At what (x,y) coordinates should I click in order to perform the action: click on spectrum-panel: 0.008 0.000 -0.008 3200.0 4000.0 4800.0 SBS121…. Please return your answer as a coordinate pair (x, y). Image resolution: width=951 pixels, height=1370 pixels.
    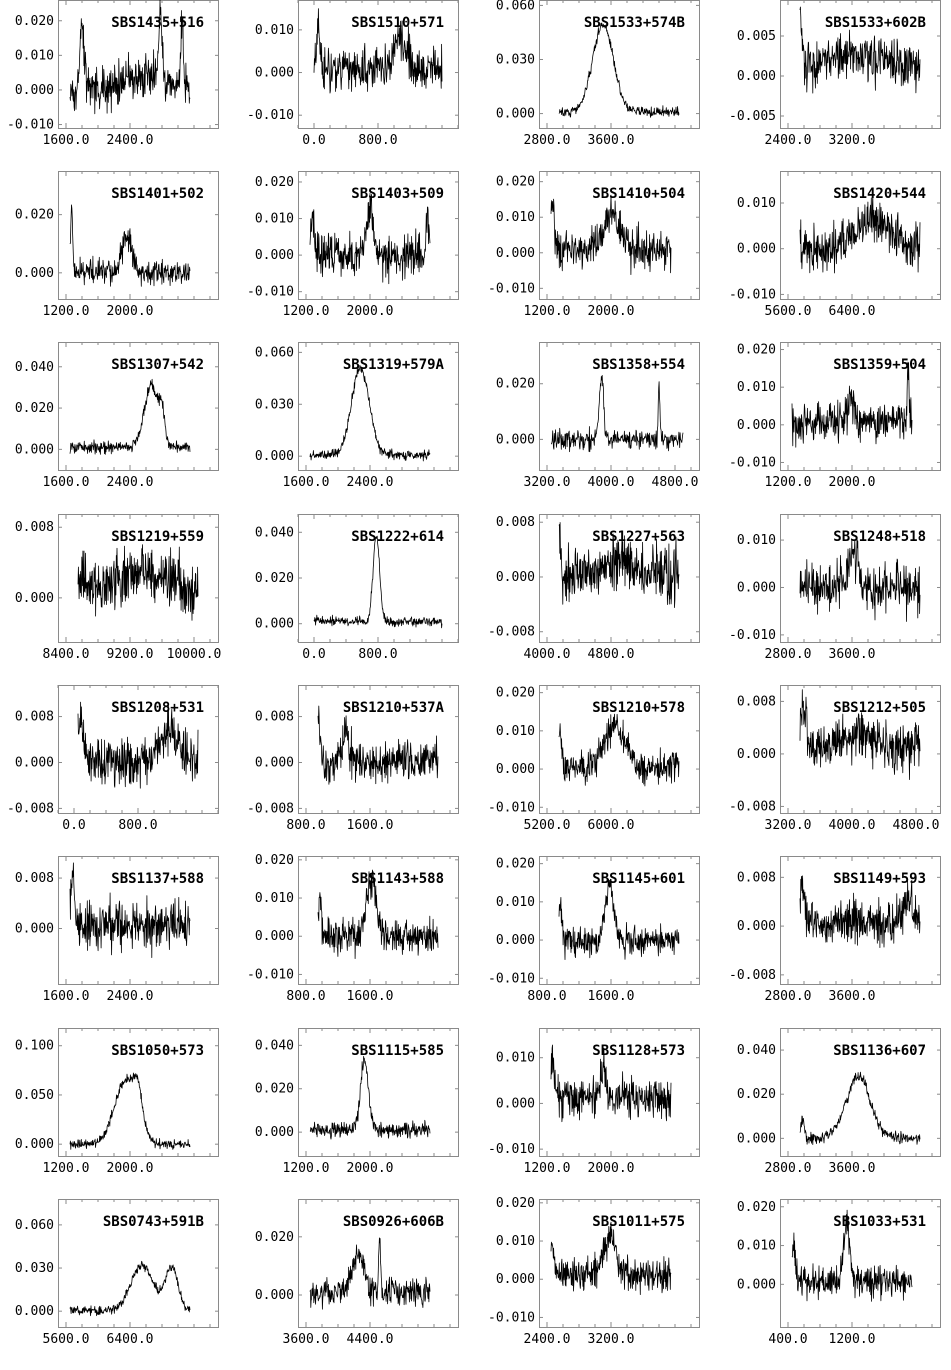
    Looking at the image, I should click on (836, 770).